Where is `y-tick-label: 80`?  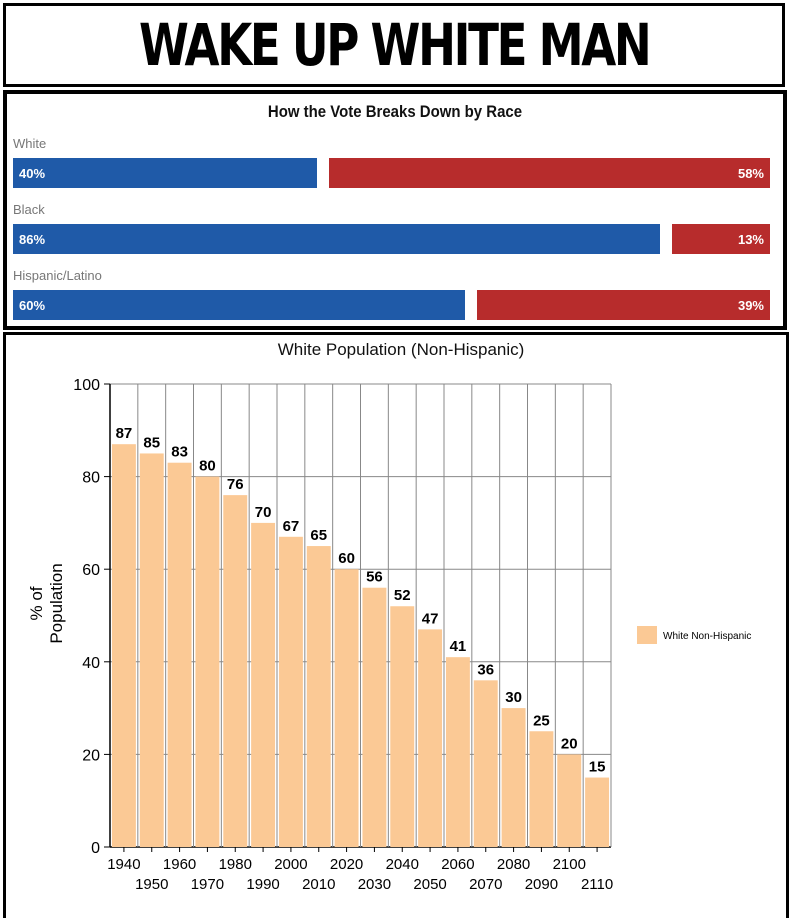 y-tick-label: 80 is located at coordinates (91, 478).